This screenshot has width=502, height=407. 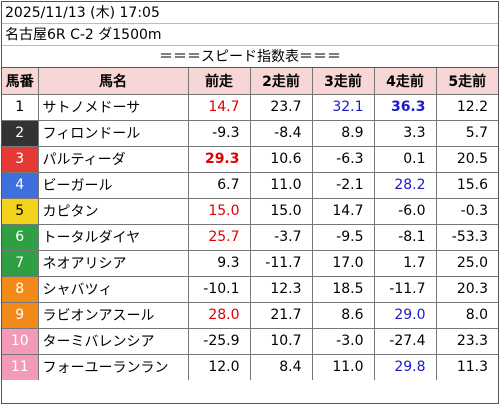 What do you see at coordinates (20, 159) in the screenshot?
I see `horse-number: 3` at bounding box center [20, 159].